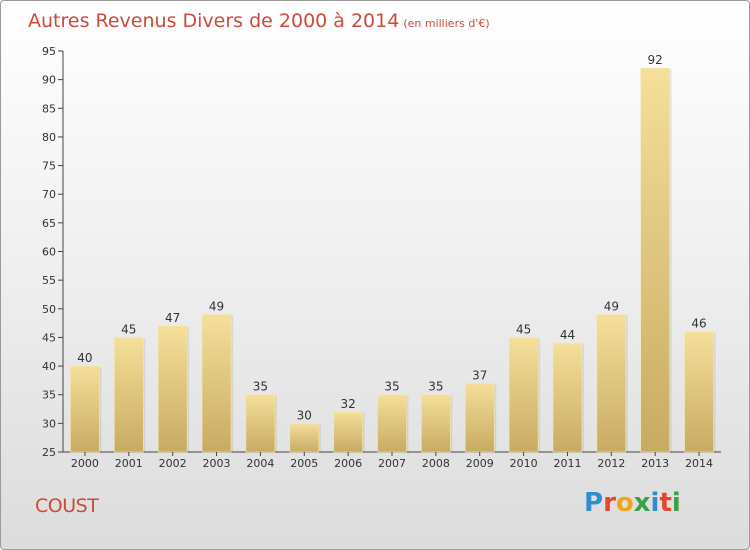 The width and height of the screenshot is (750, 550). Describe the element at coordinates (49, 223) in the screenshot. I see `y-tick-label: 65` at that location.